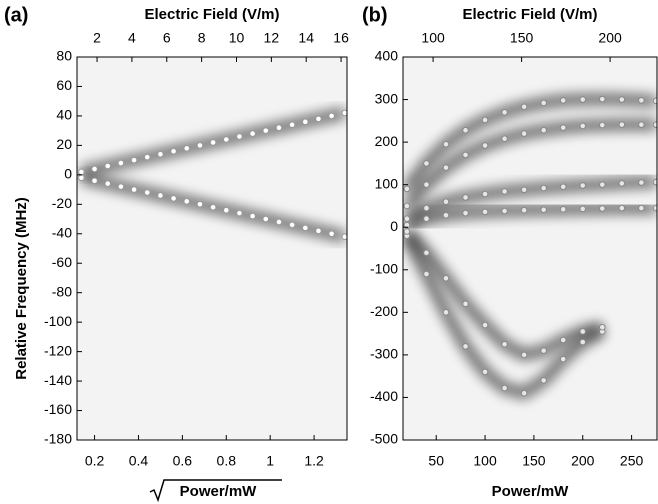 This screenshot has height=504, width=658. I want to click on y-tick-label: -20, so click(62, 203).